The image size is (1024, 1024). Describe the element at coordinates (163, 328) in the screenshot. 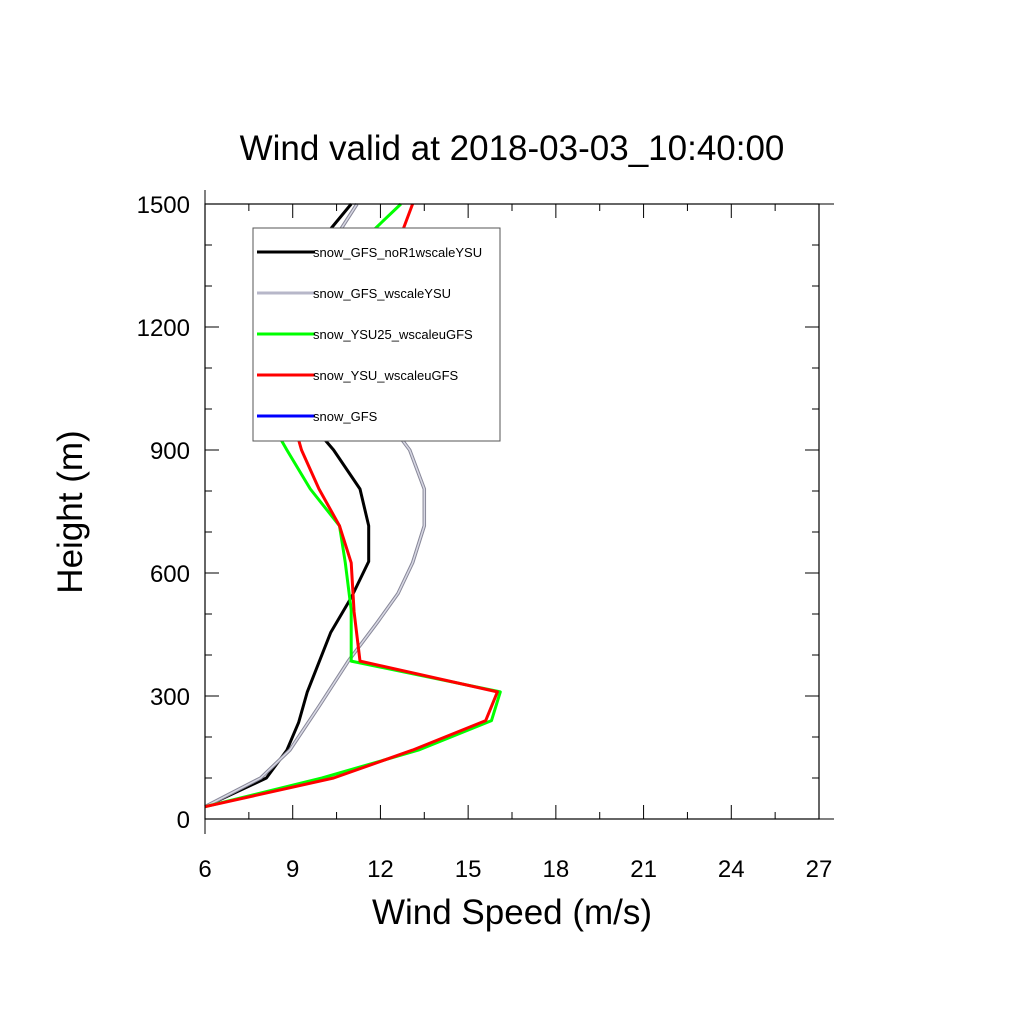

I see `y-tick-label: 1200` at that location.